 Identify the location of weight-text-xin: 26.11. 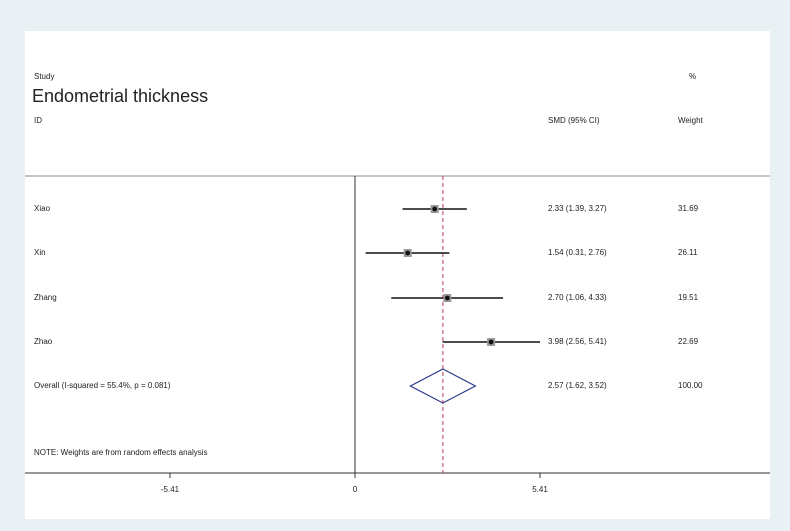
(688, 252).